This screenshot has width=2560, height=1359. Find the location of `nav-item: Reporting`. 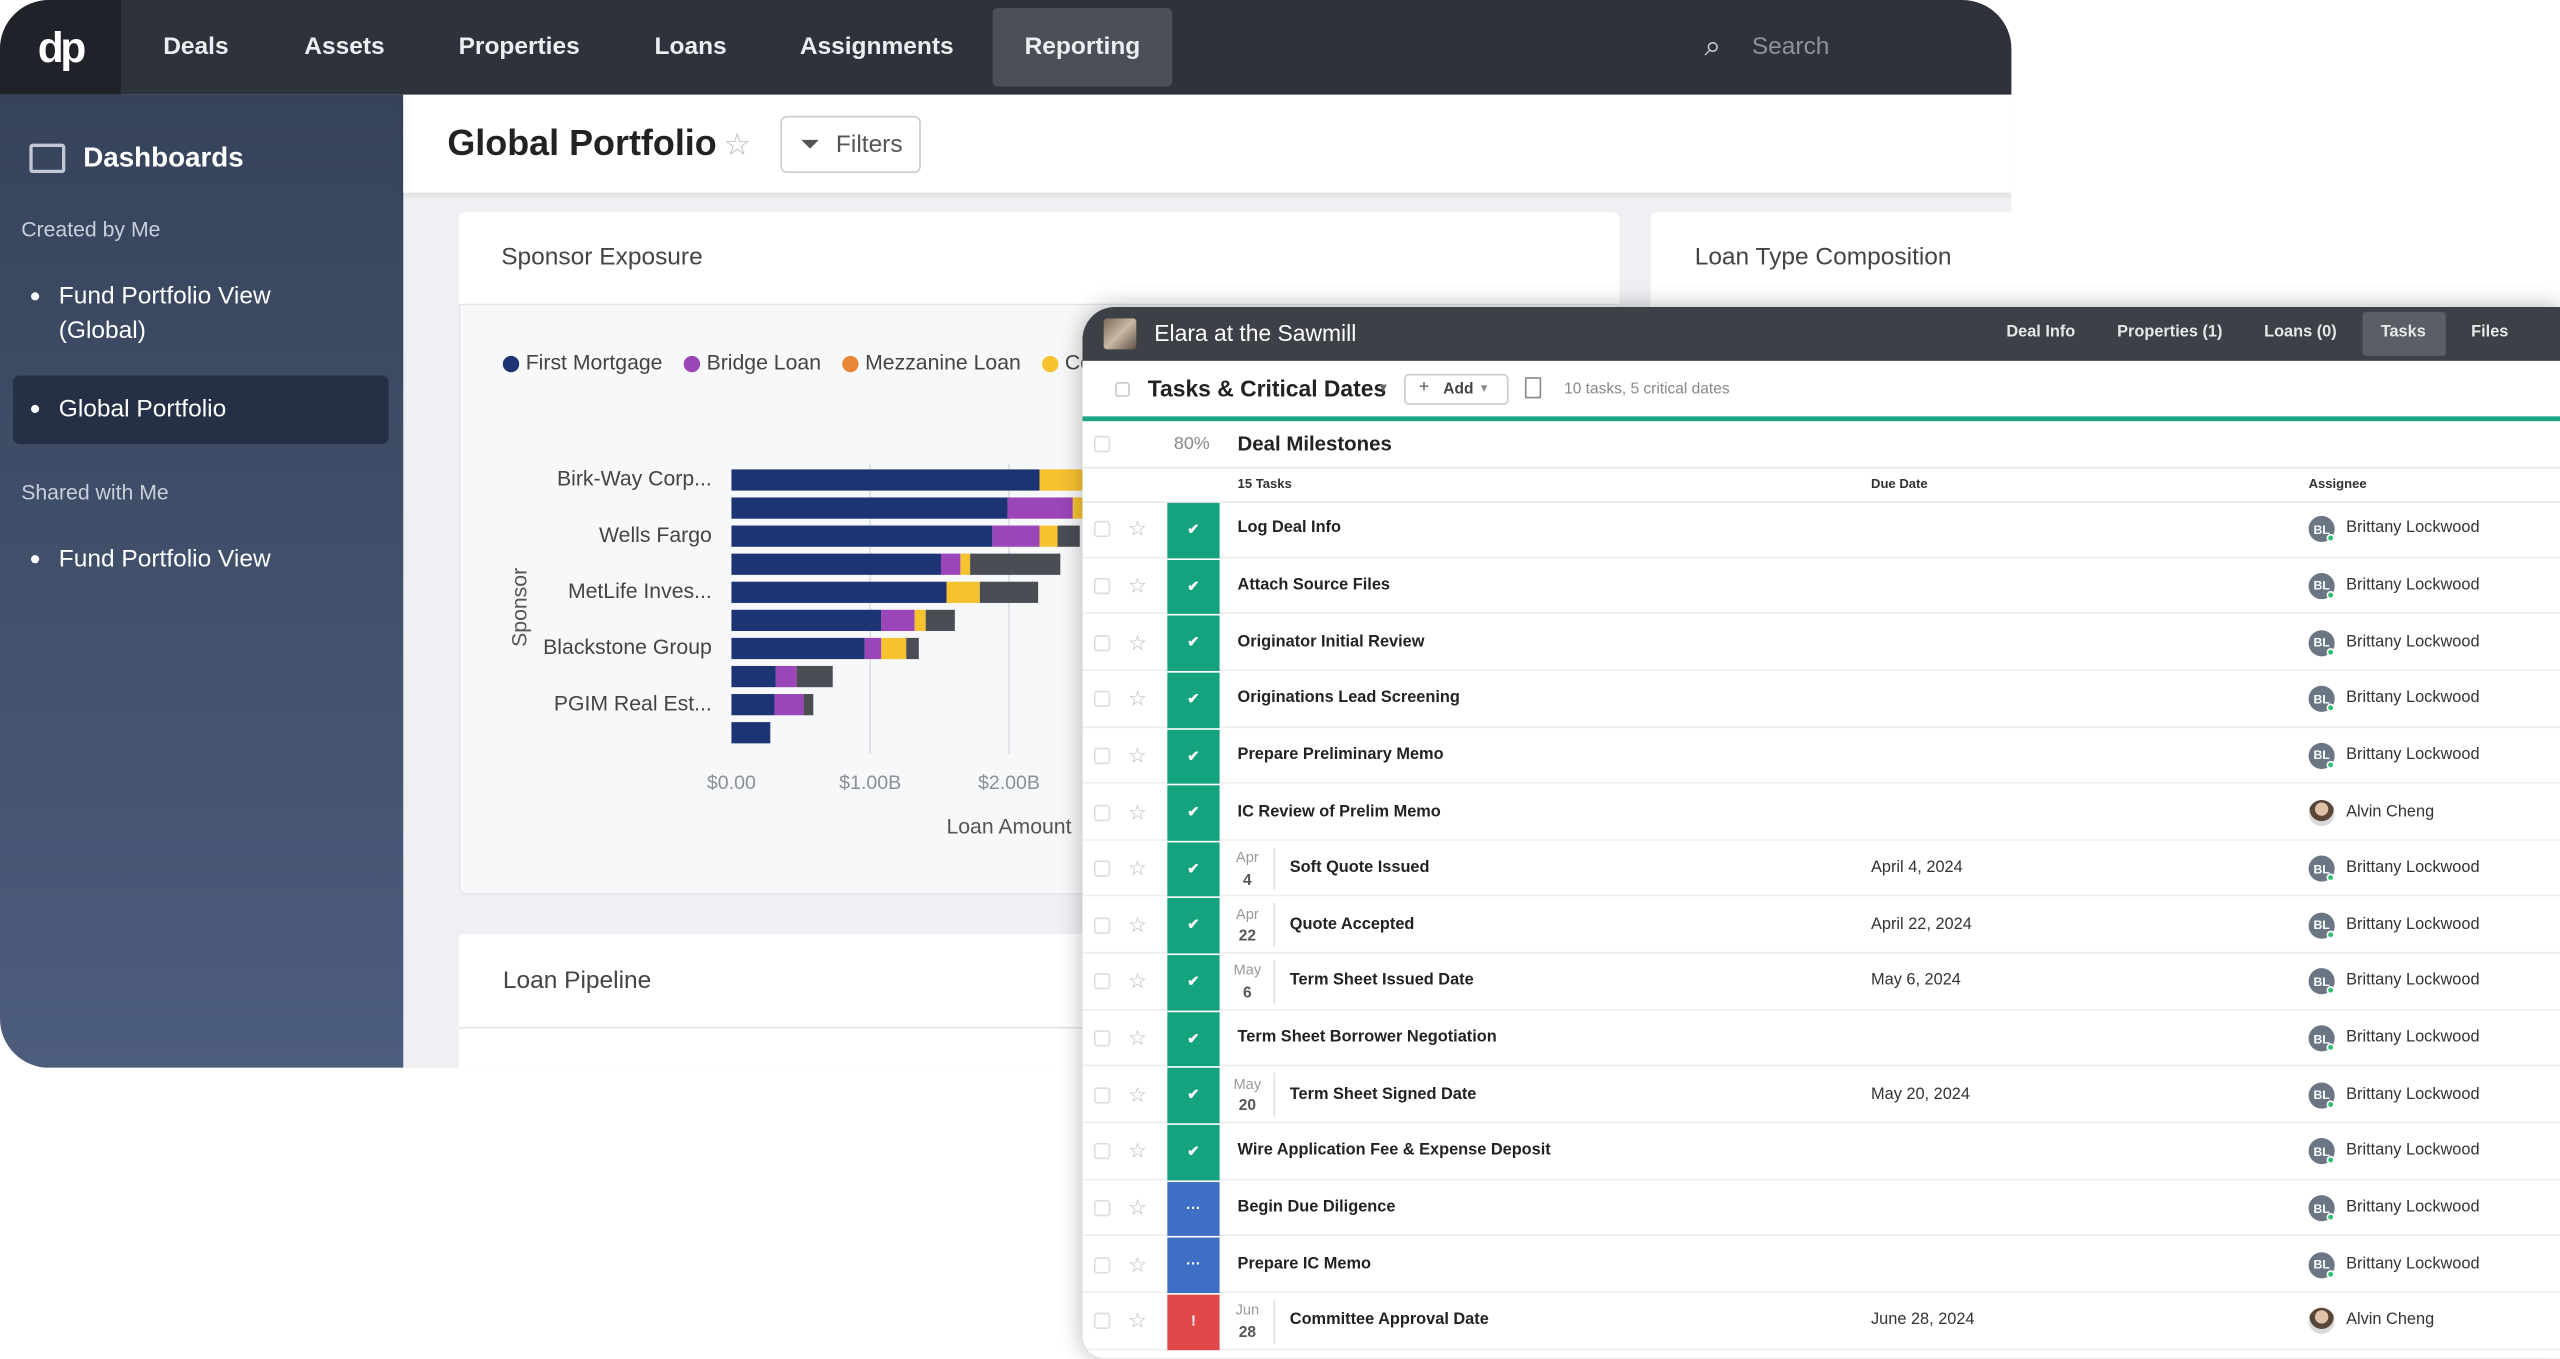

nav-item: Reporting is located at coordinates (1082, 46).